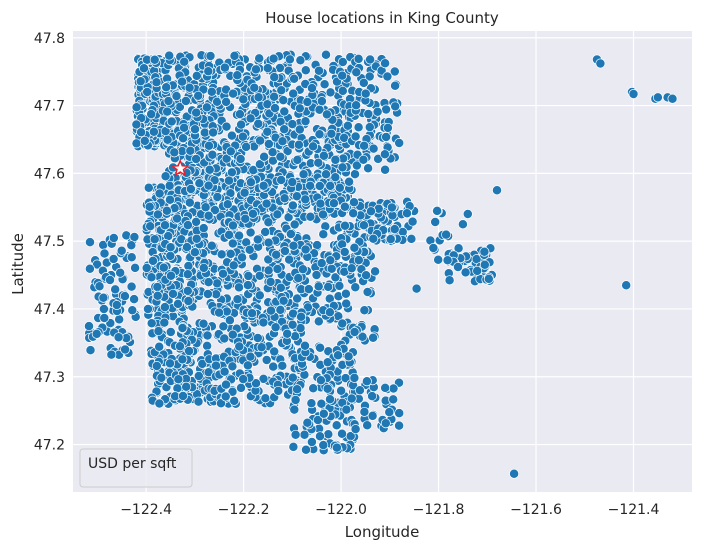 The width and height of the screenshot is (703, 550). Describe the element at coordinates (146, 510) in the screenshot. I see `x-tick-label: −122.4` at that location.